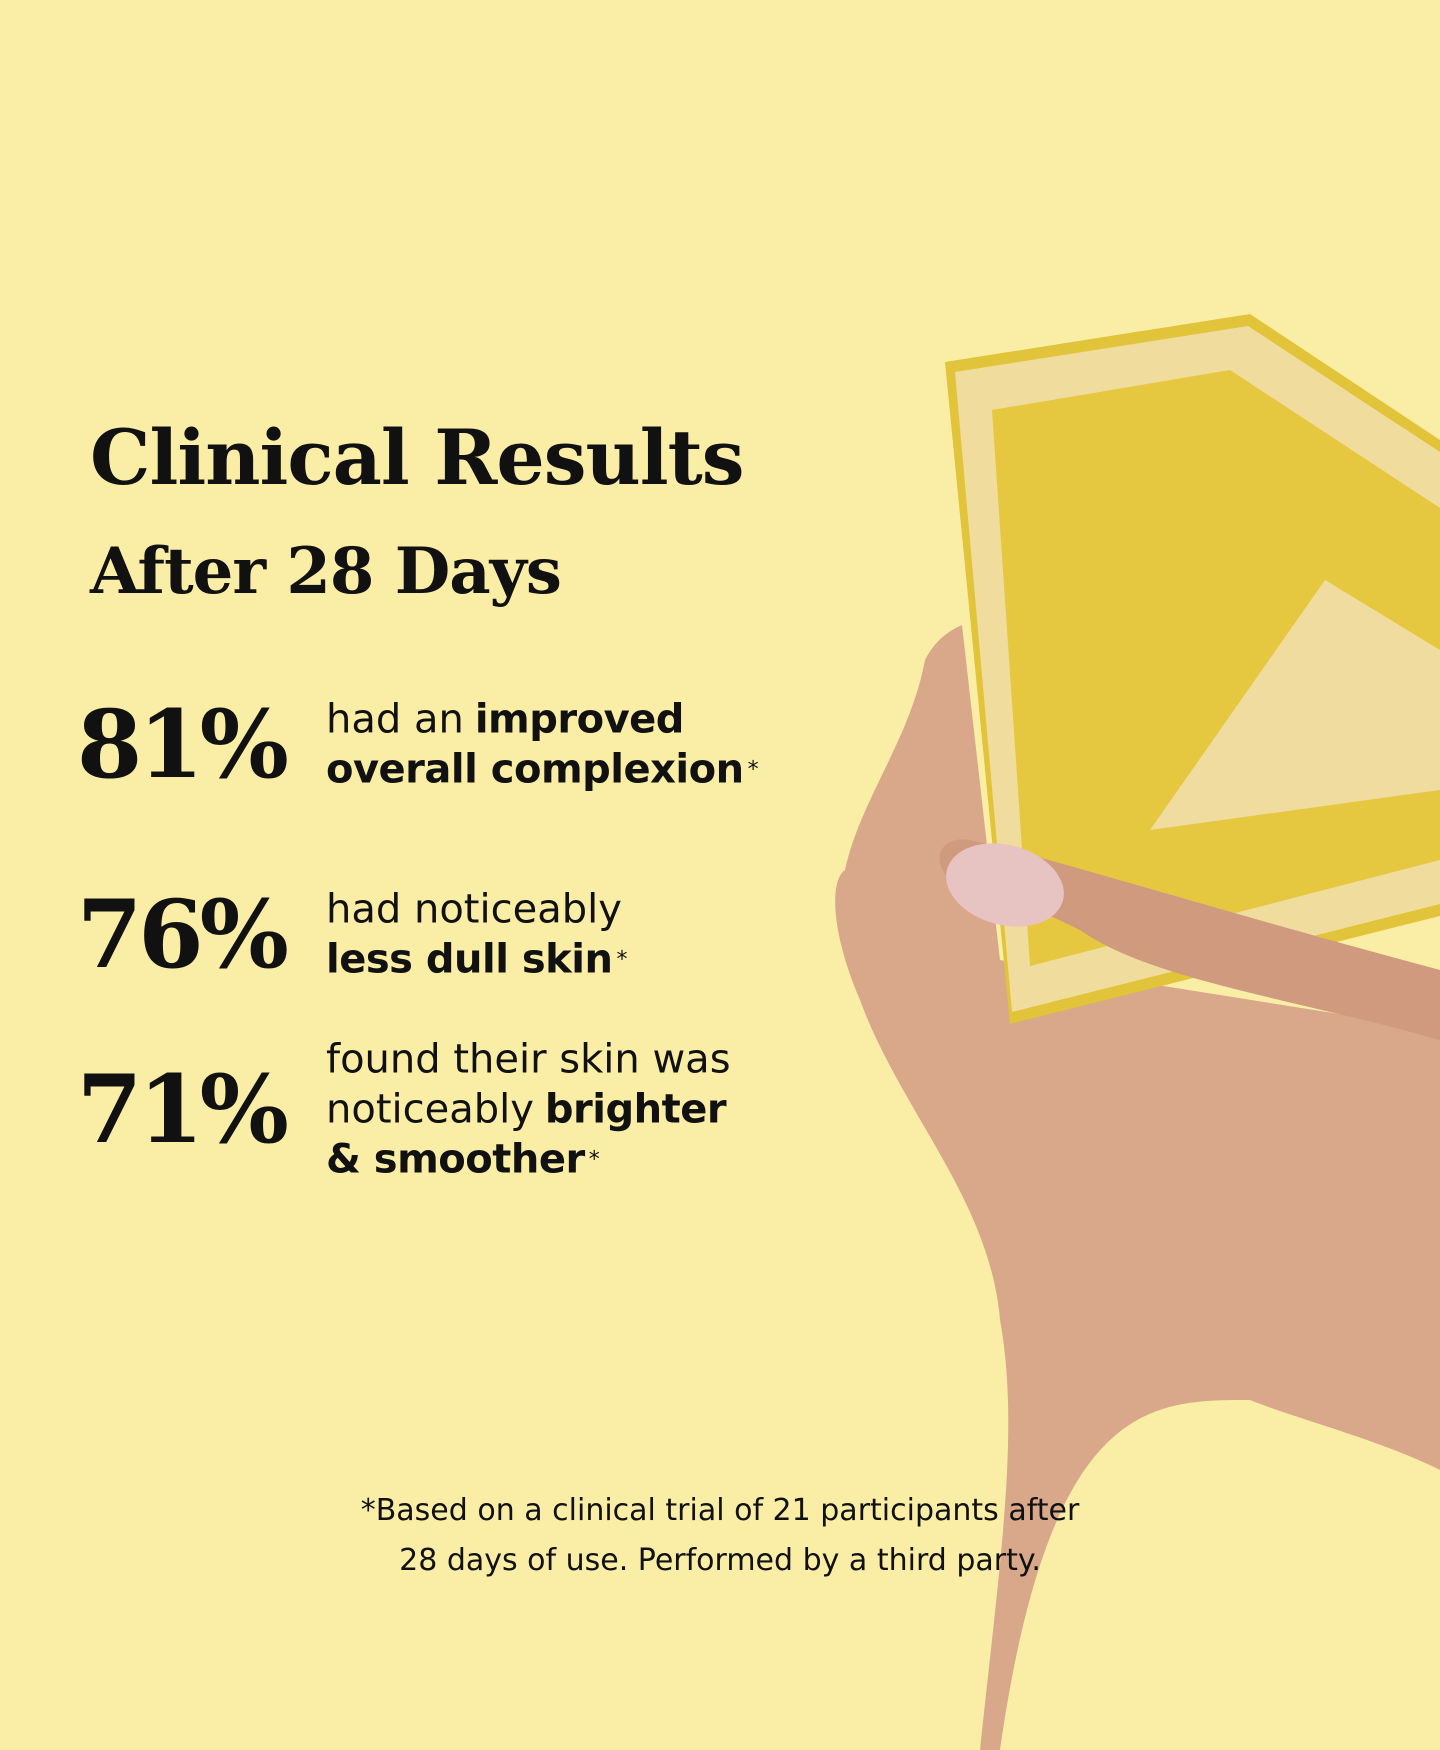 This screenshot has height=1750, width=1440. What do you see at coordinates (395, 719) in the screenshot?
I see `description-text: had an` at bounding box center [395, 719].